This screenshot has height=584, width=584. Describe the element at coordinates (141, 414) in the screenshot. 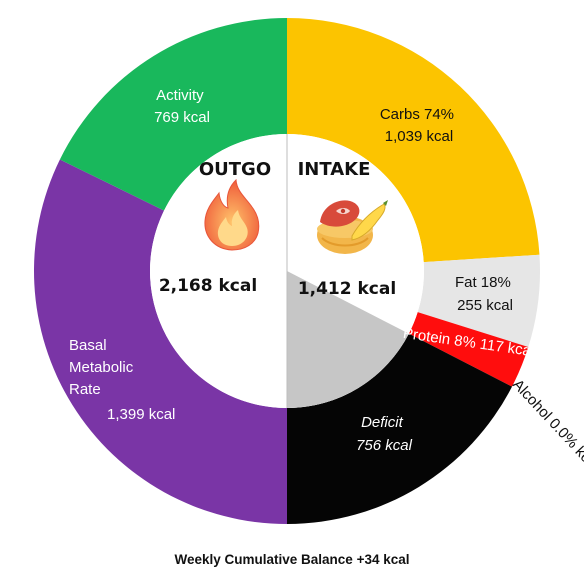

I see `bmr-value: 1,399 kcal` at that location.